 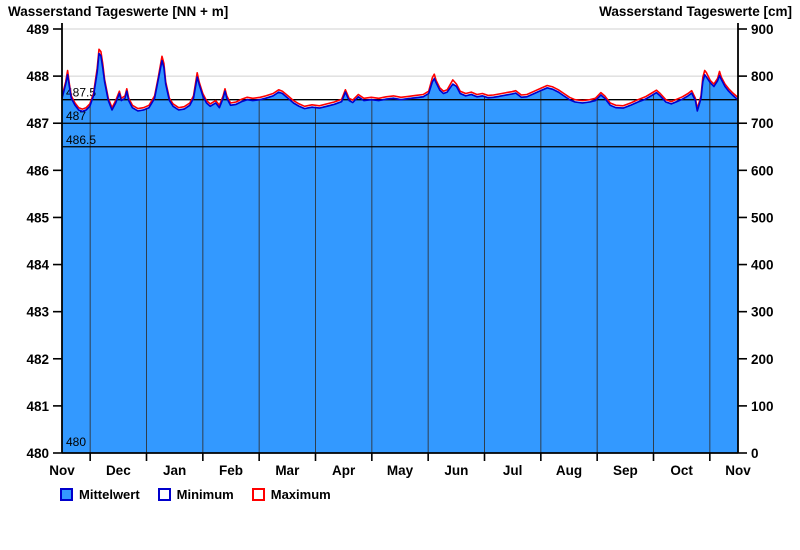 What do you see at coordinates (755, 453) in the screenshot?
I see `y-right-tick-label: 0` at bounding box center [755, 453].